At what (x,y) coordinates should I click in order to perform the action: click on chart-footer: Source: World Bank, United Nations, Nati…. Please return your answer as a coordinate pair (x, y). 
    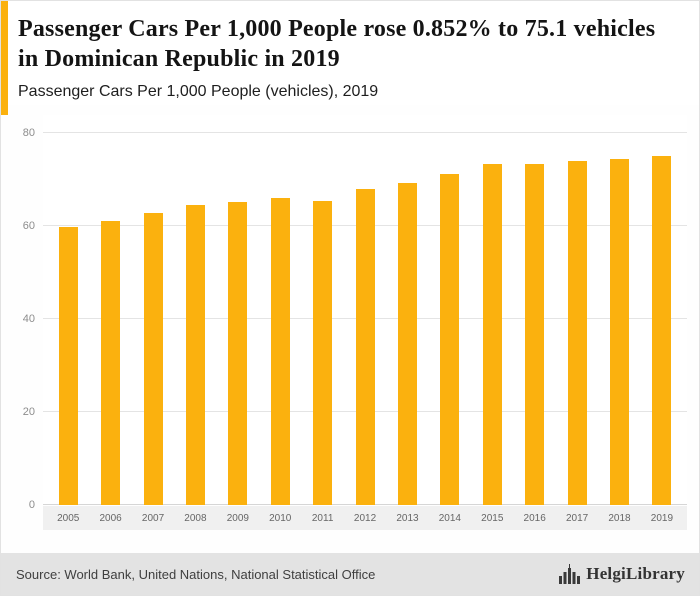
    Looking at the image, I should click on (350, 574).